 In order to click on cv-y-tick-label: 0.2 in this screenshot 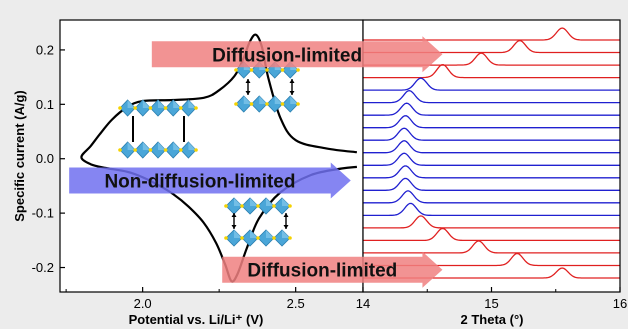, I will do `click(45, 49)`.